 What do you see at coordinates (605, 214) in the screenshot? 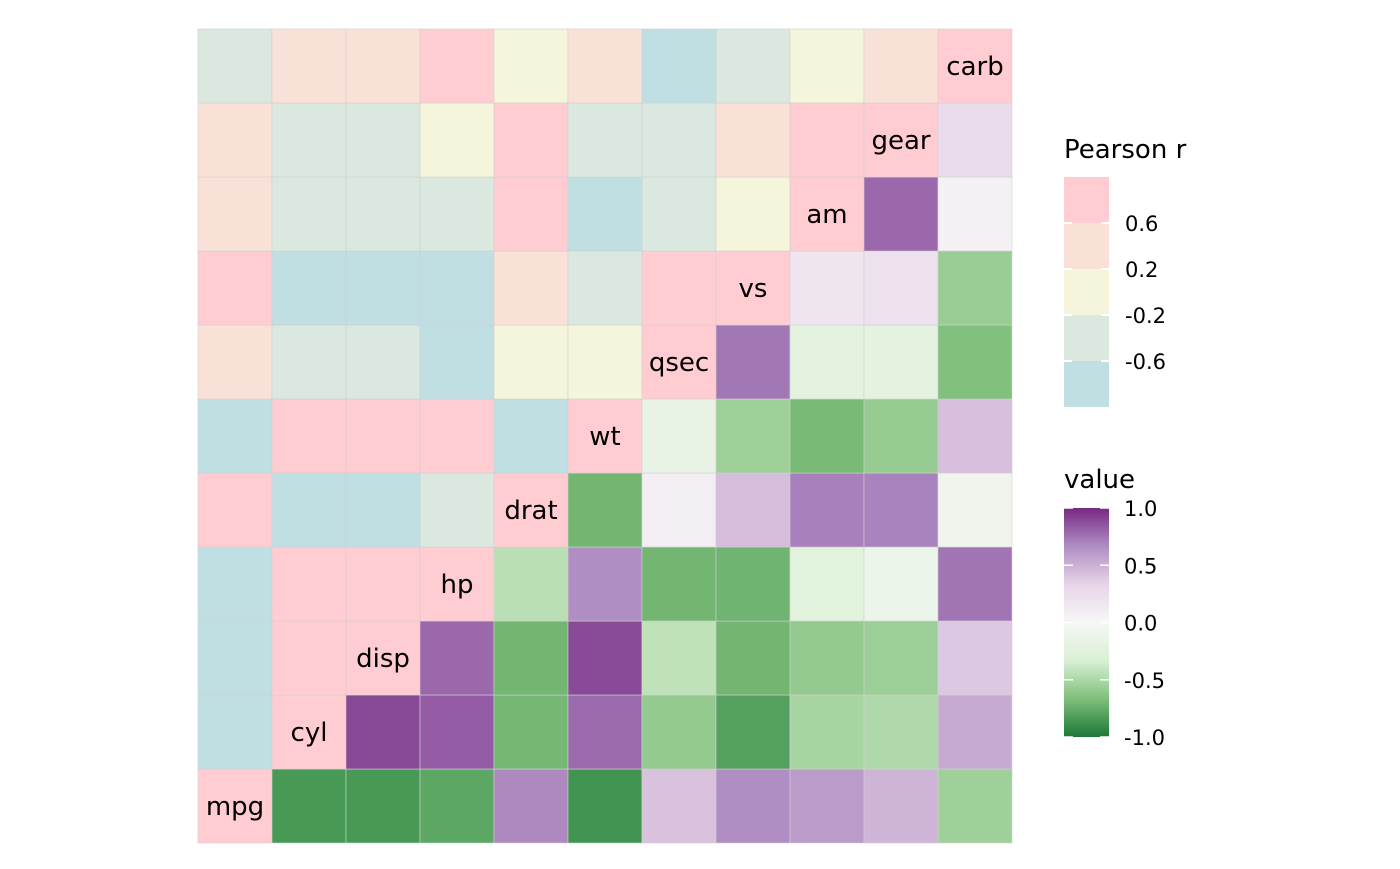
I see `heatmap-cell-wt-am` at bounding box center [605, 214].